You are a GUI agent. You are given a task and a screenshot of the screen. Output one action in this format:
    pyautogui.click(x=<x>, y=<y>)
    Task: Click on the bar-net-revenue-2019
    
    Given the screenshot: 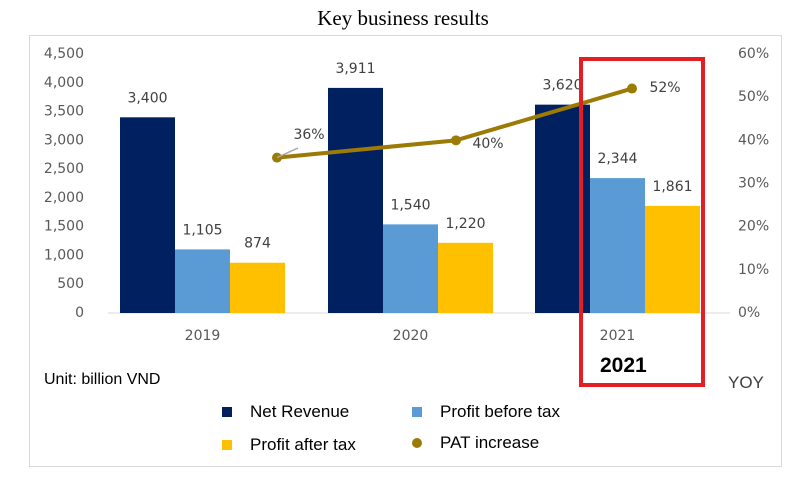 What is the action you would take?
    pyautogui.click(x=147, y=215)
    